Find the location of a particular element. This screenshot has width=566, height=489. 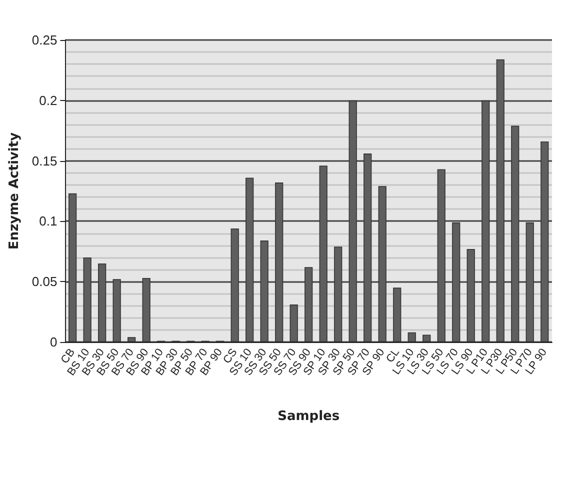

y-tick-label: 0.15 is located at coordinates (45, 160).